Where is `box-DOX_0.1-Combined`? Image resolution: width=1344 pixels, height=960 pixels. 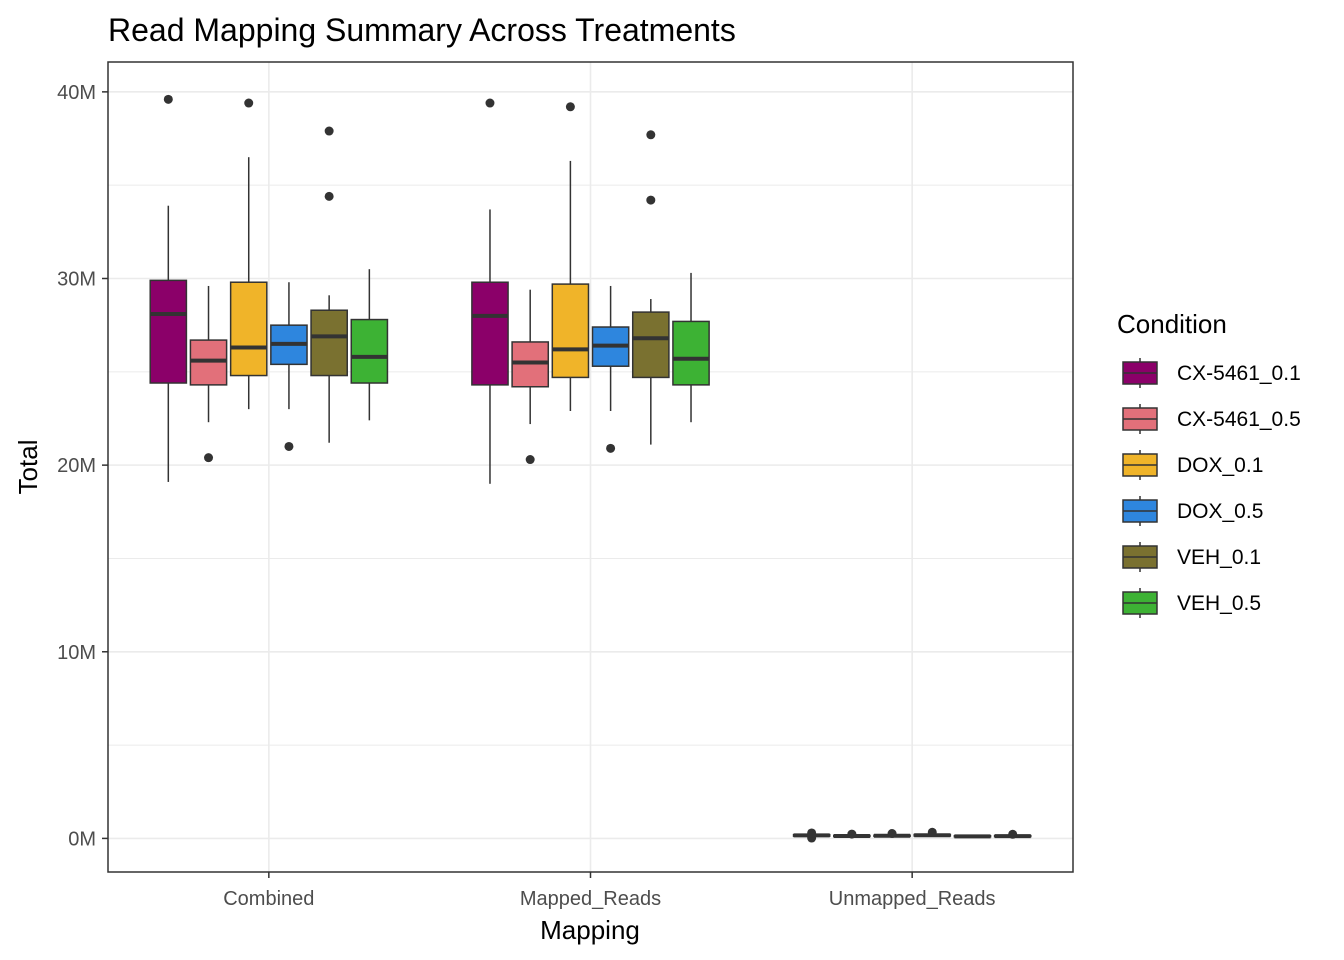
box-DOX_0.1-Combined is located at coordinates (248, 254).